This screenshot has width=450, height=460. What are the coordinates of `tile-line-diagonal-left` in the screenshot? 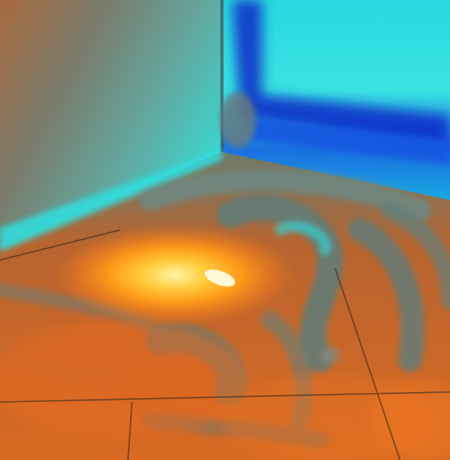 It's located at (60, 245).